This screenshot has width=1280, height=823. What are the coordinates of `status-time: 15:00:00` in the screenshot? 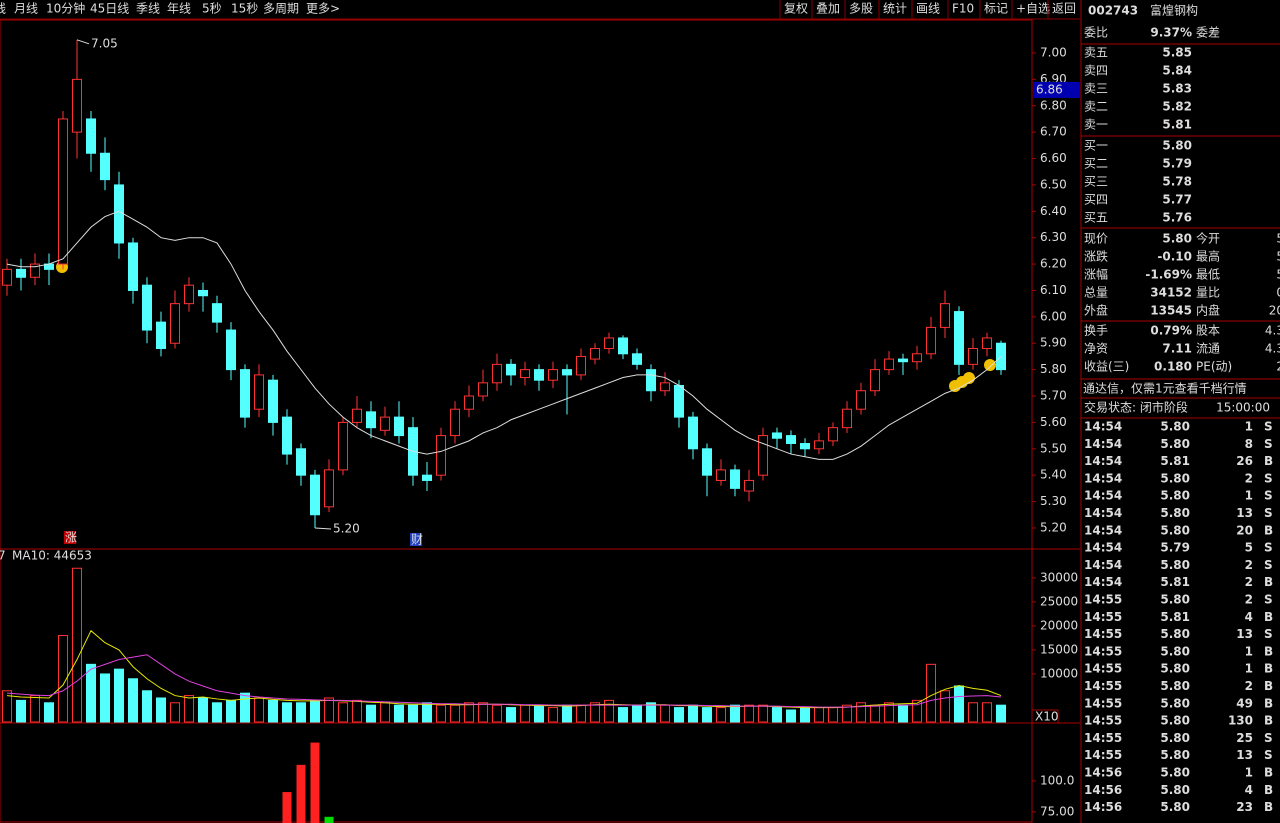 It's located at (1243, 408).